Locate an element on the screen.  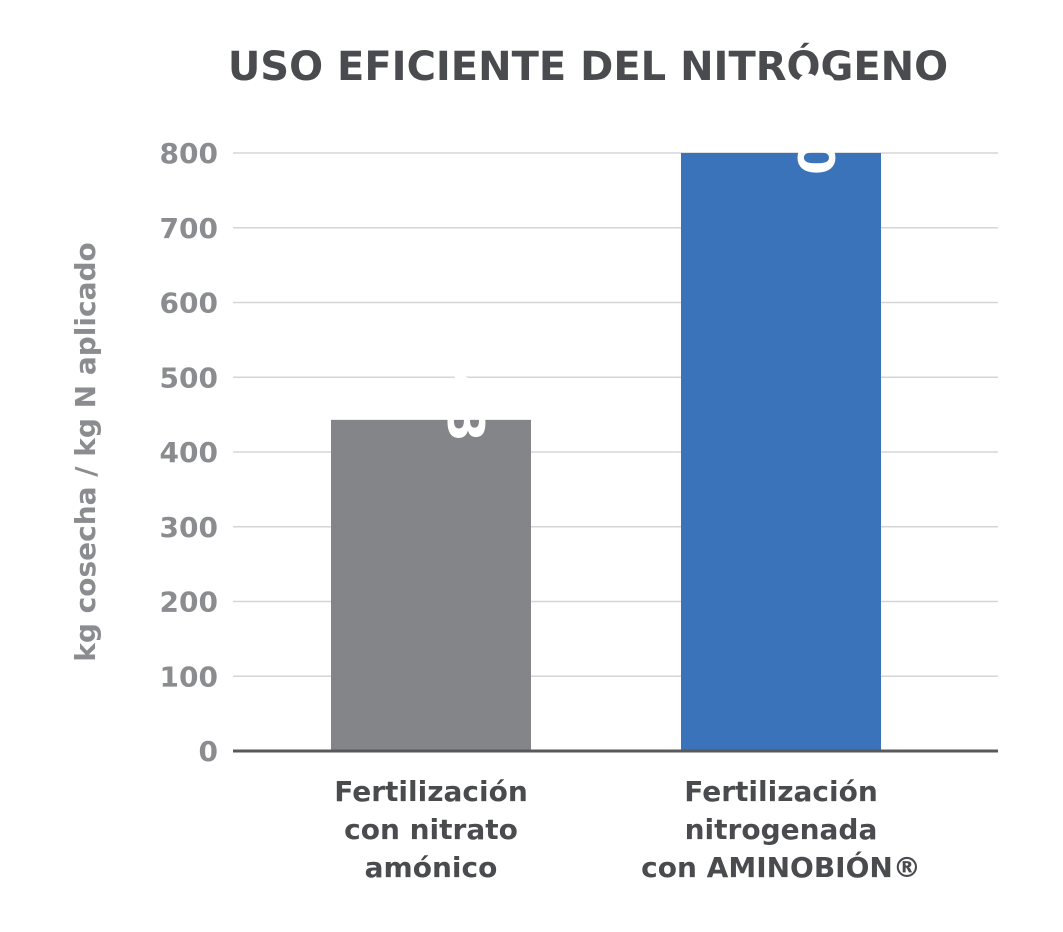
y-tick-label: 800 is located at coordinates (189, 153).